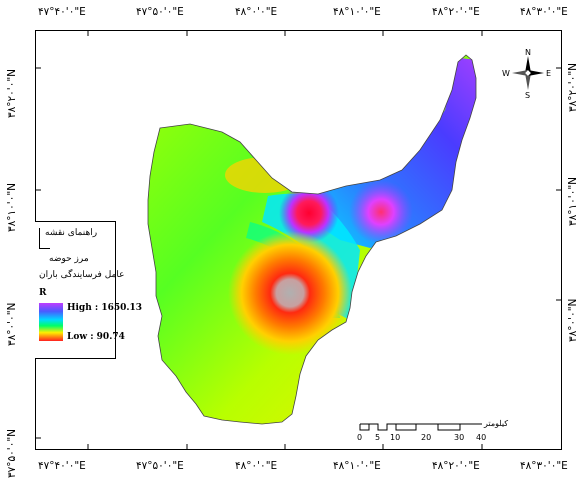 This screenshot has height=479, width=585. What do you see at coordinates (456, 466) in the screenshot?
I see `coord-bottom-5: ۴۸°۲۰'۰"E` at bounding box center [456, 466].